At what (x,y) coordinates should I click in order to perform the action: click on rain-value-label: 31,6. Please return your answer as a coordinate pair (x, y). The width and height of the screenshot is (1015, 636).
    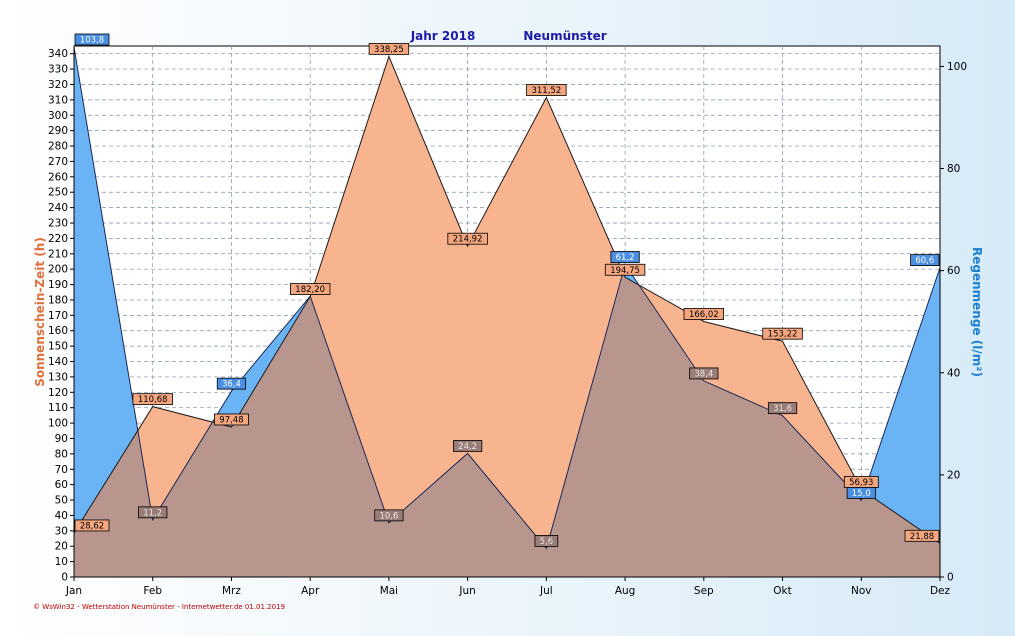
    Looking at the image, I should click on (782, 408).